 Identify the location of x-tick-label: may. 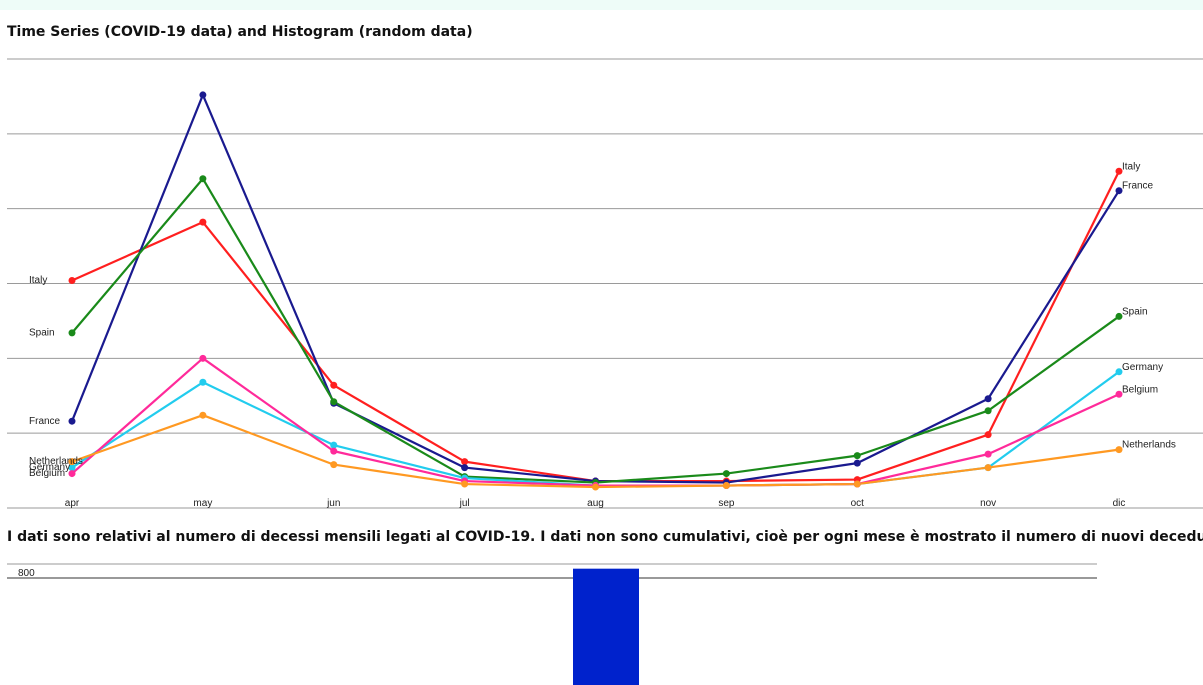
(202, 503).